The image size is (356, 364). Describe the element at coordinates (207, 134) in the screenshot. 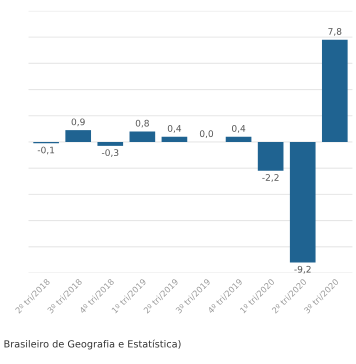

I see `data-label: 0,0` at that location.